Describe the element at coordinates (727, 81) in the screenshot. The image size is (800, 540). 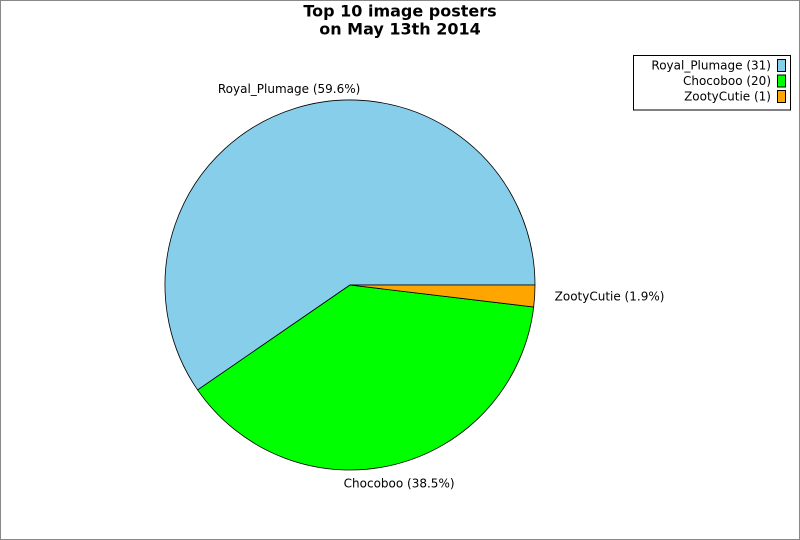
I see `legend-label: Chocoboo (20)` at that location.